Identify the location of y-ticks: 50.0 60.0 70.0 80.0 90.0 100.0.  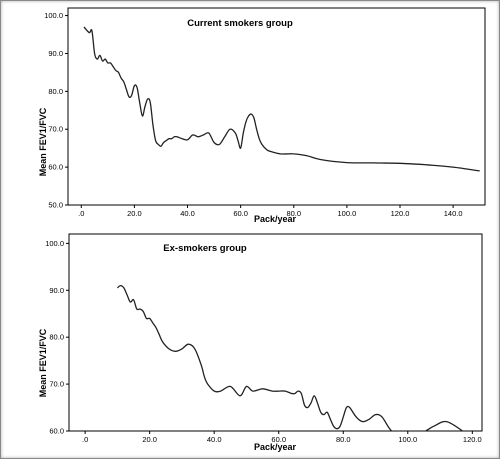
(56, 110).